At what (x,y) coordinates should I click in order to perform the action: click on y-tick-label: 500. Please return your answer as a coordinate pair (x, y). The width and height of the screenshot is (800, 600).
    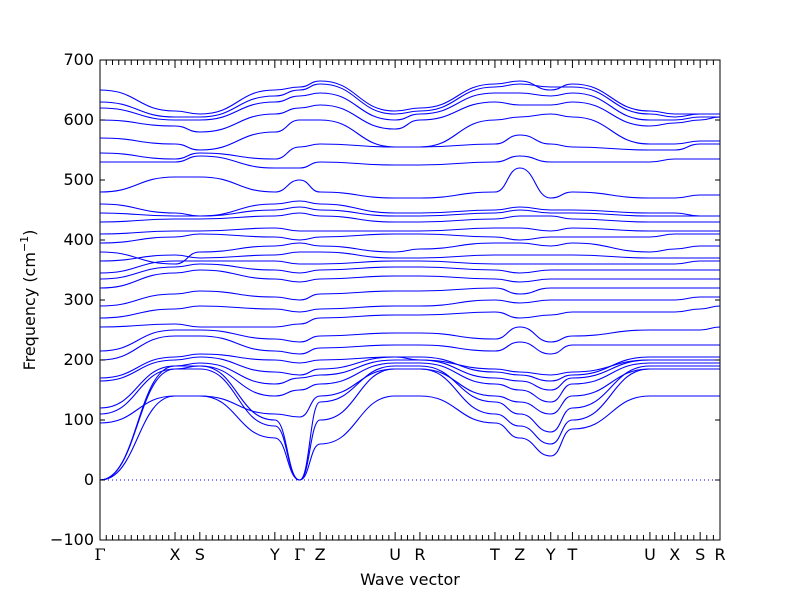
    Looking at the image, I should click on (78, 179).